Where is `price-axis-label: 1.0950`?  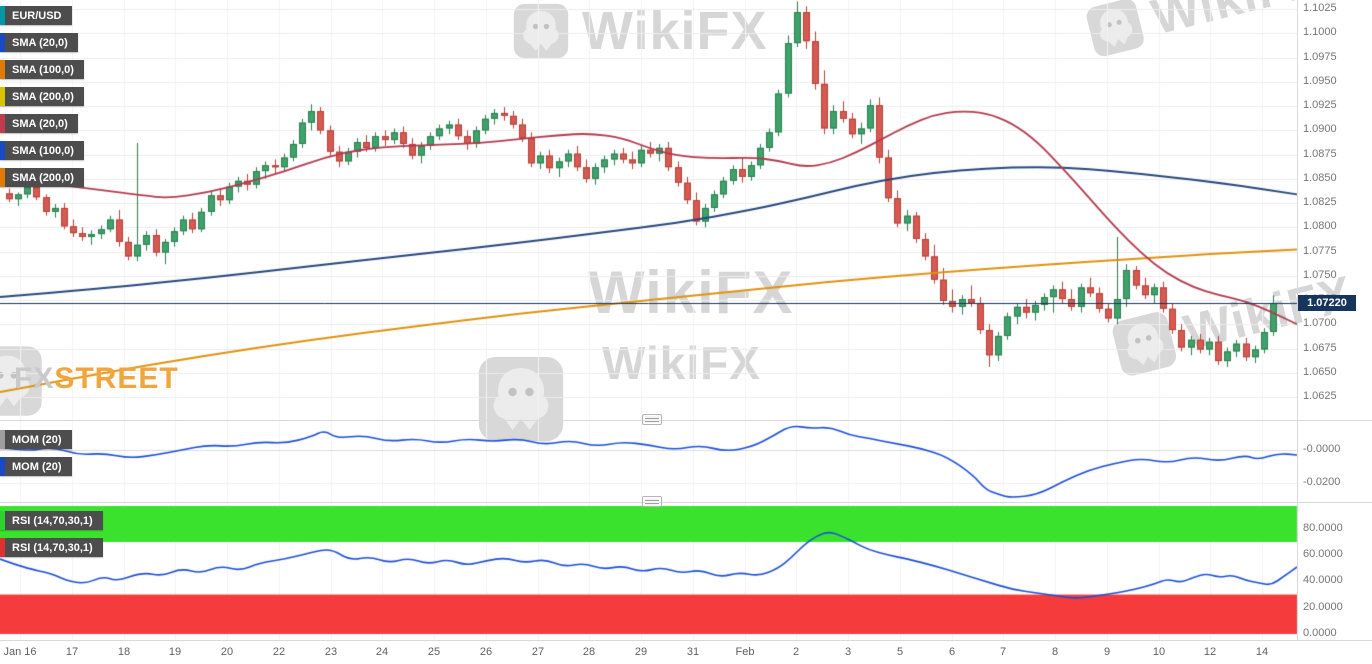 price-axis-label: 1.0950 is located at coordinates (1320, 81).